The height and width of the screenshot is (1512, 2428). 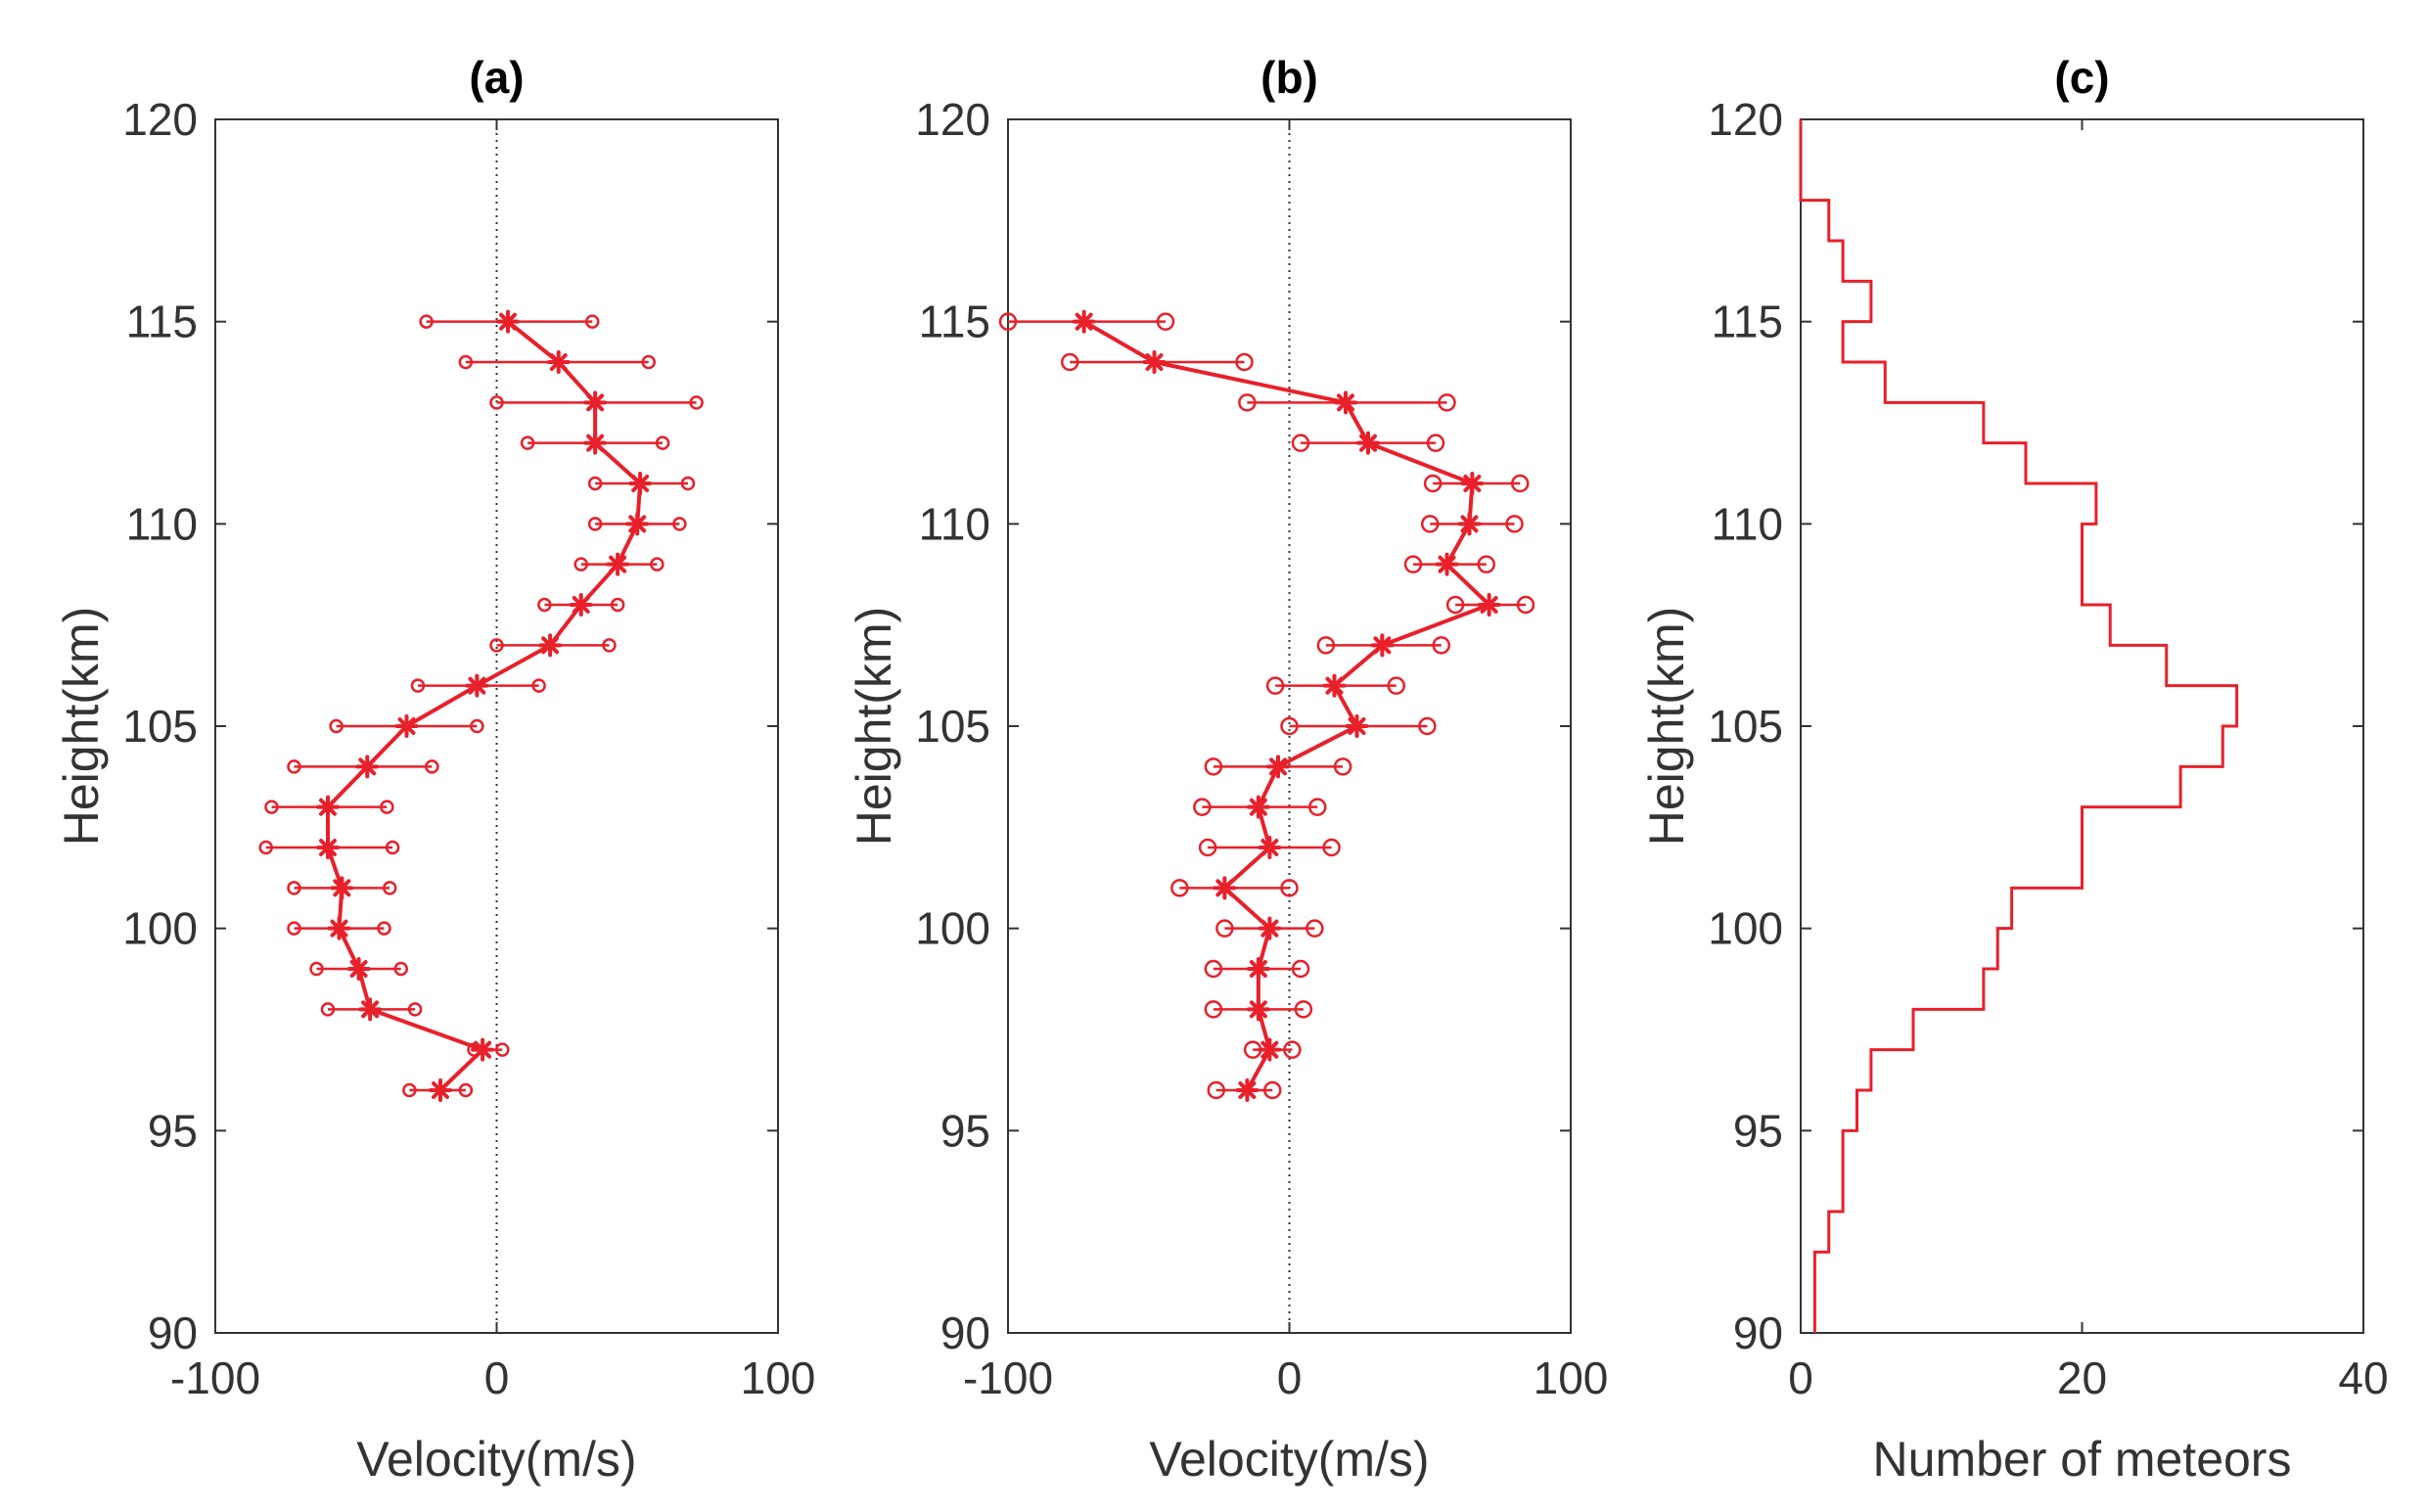 I want to click on y-tick-label: 90, so click(x=965, y=1332).